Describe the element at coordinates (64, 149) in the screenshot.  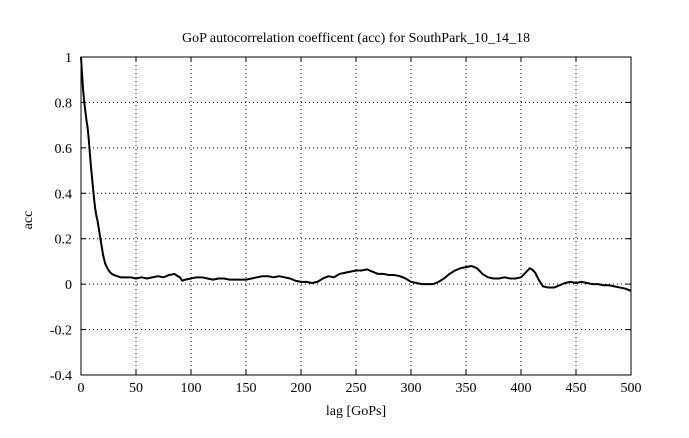
I see `y-tick-label: 0.6` at that location.